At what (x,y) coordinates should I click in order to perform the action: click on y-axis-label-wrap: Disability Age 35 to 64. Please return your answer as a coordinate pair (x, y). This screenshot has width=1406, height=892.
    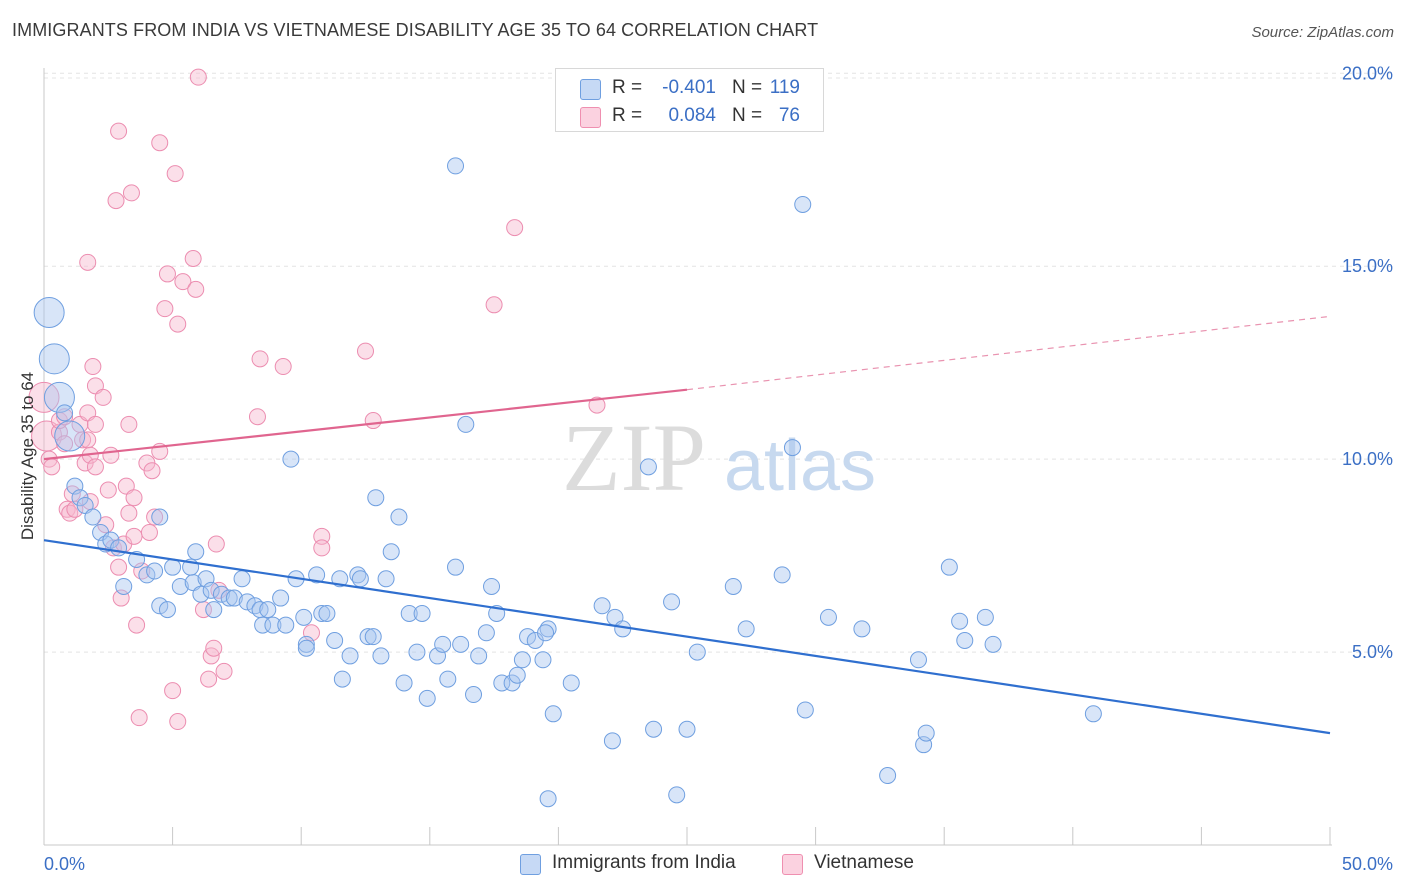
    Looking at the image, I should click on (30, 446).